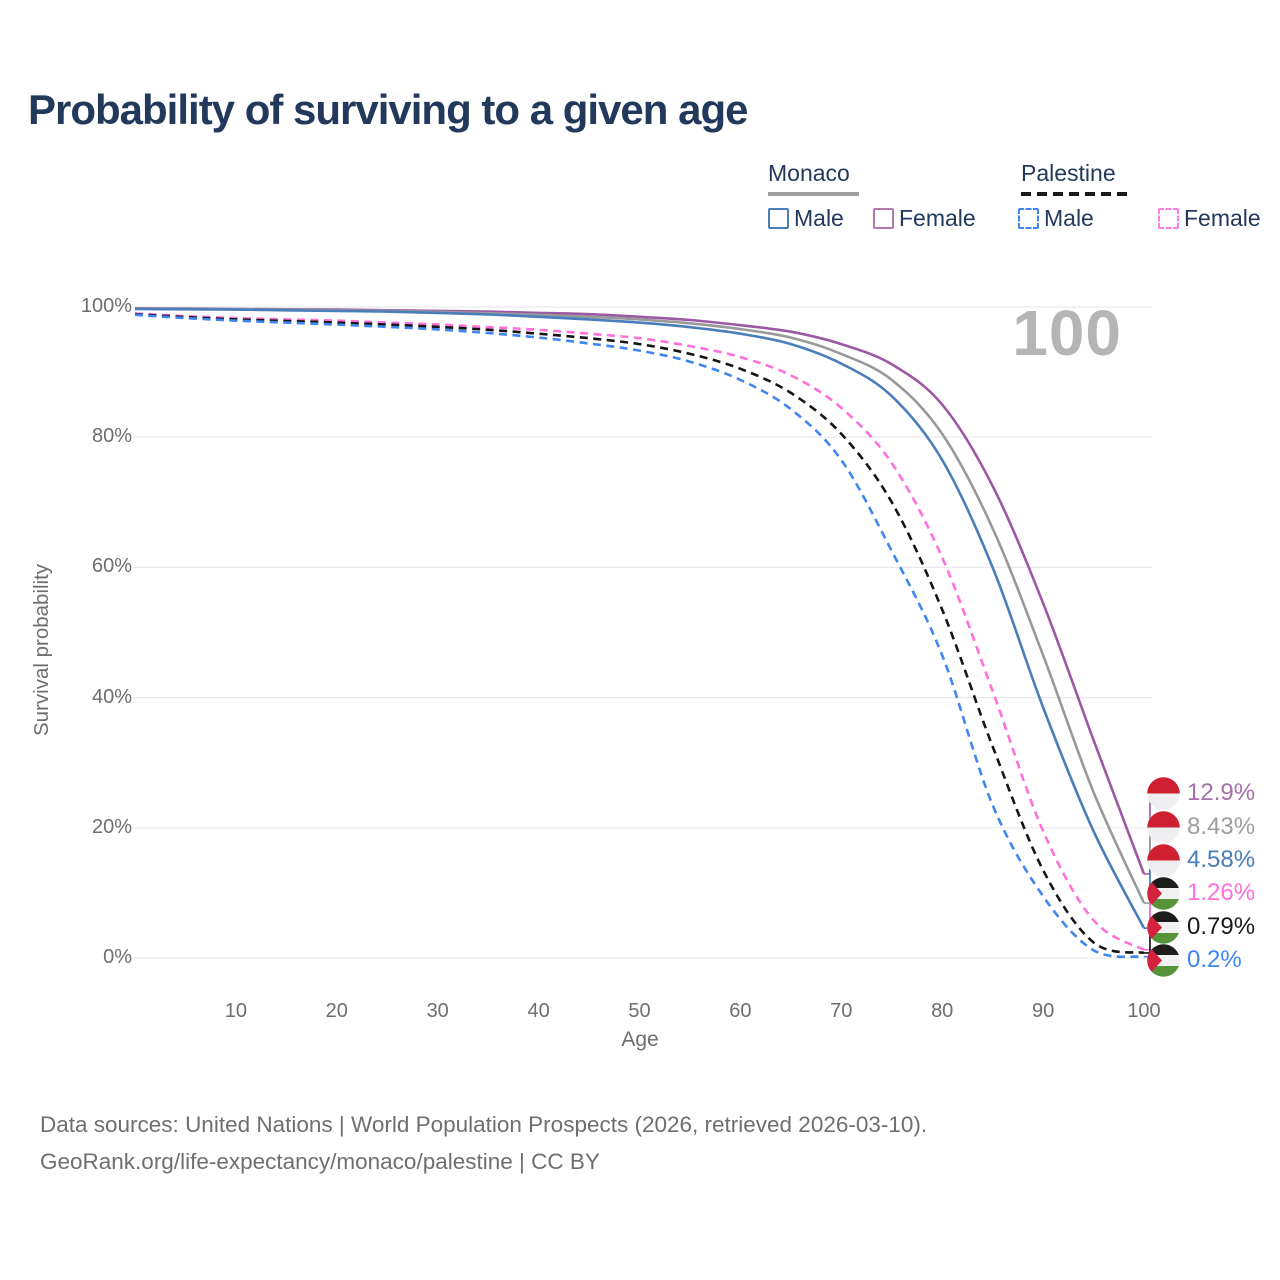  I want to click on palestine-male-swatch-icon, so click(1028, 218).